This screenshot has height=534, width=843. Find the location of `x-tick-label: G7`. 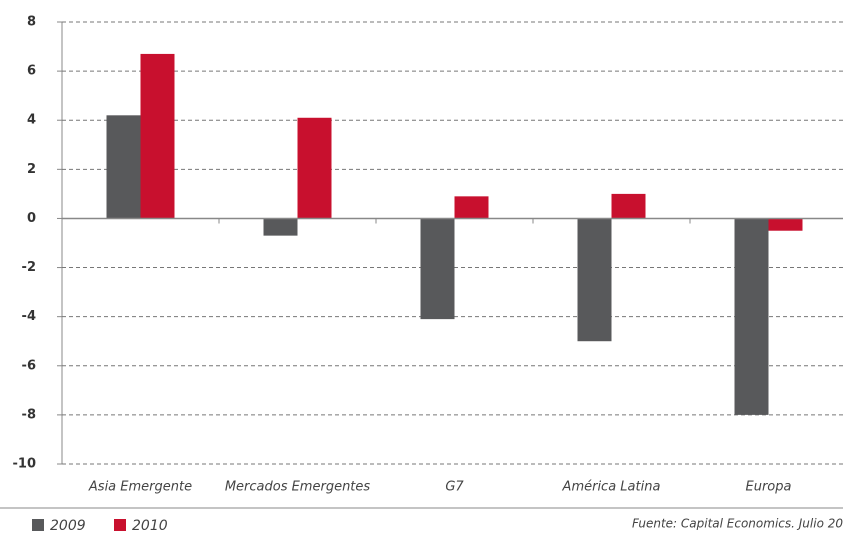

x-tick-label: G7 is located at coordinates (454, 487).